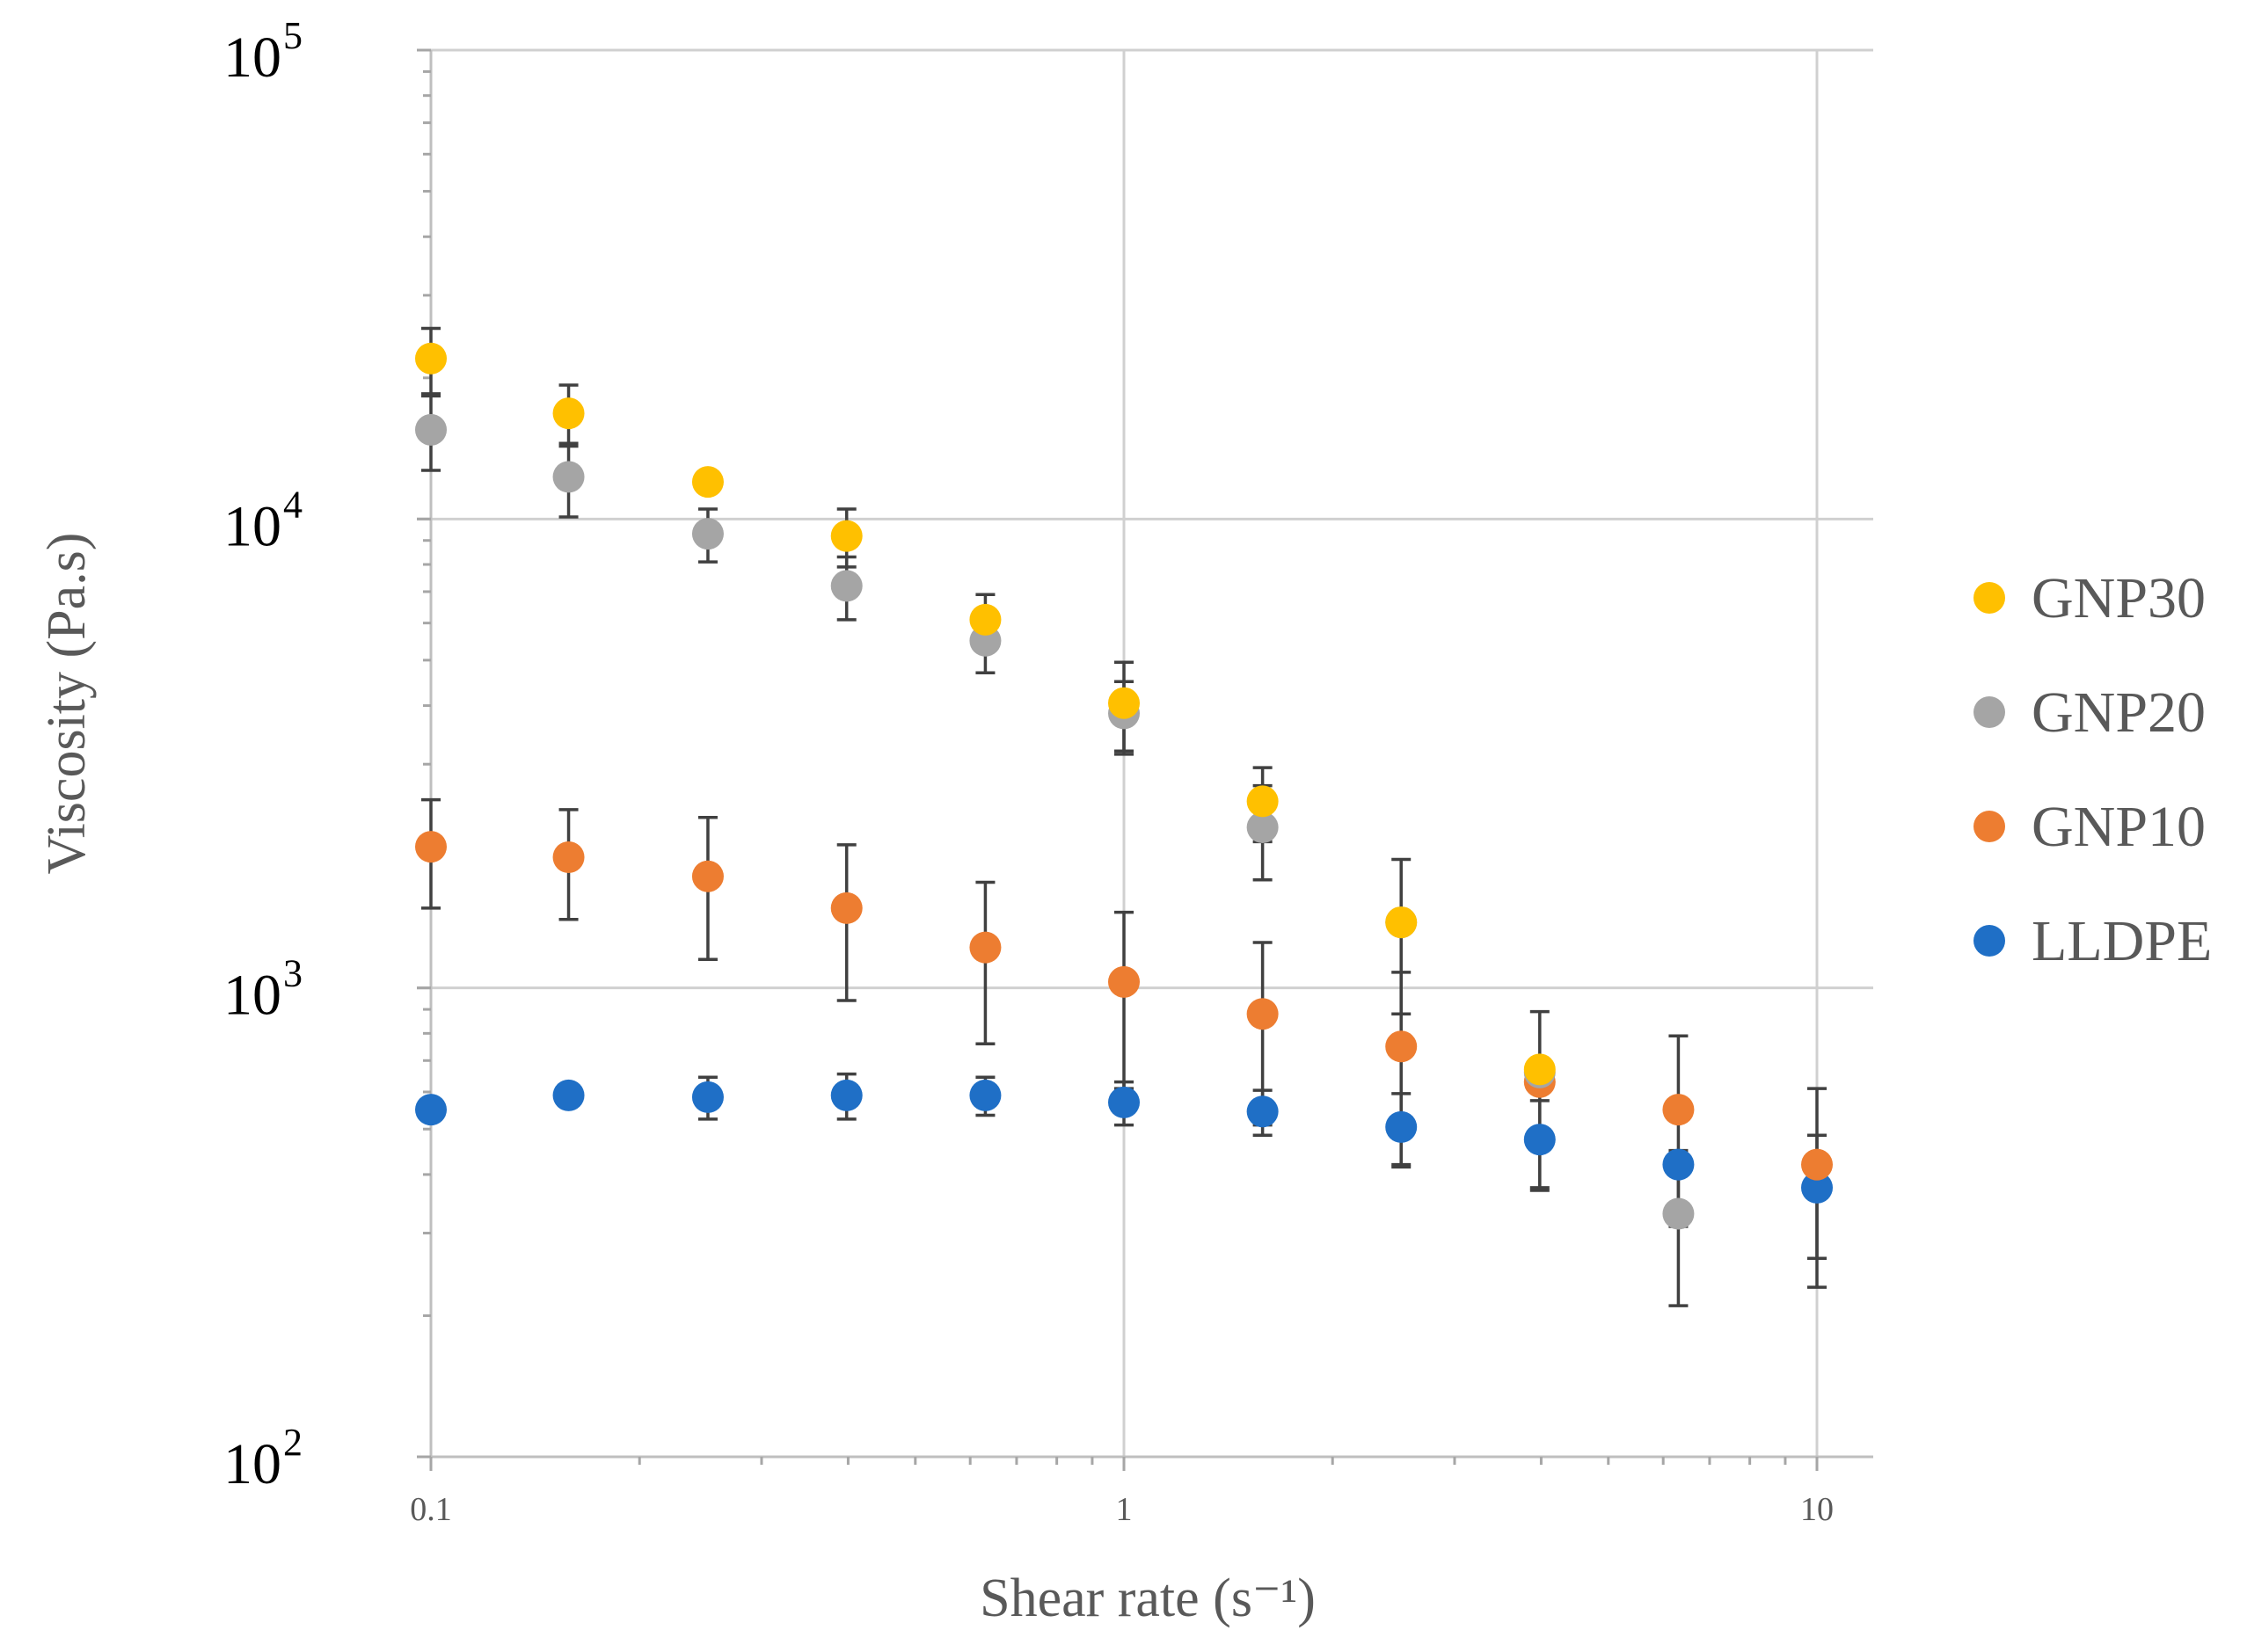  Describe the element at coordinates (1817, 1509) in the screenshot. I see `x-tick-label: 10` at that location.